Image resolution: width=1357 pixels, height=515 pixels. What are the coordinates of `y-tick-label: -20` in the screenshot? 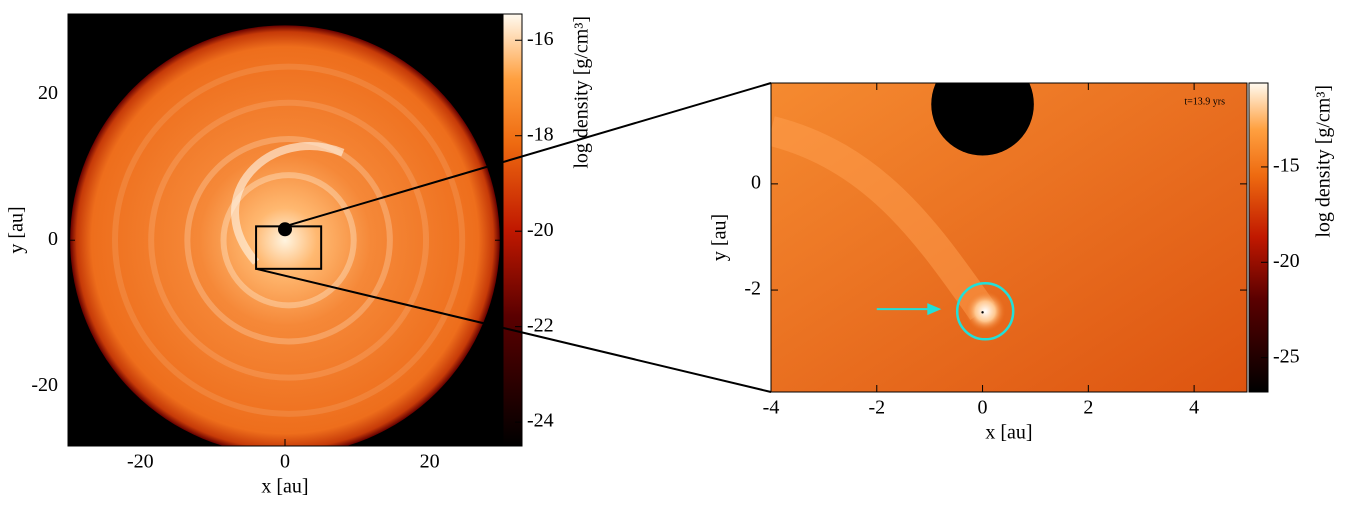 It's located at (44, 385).